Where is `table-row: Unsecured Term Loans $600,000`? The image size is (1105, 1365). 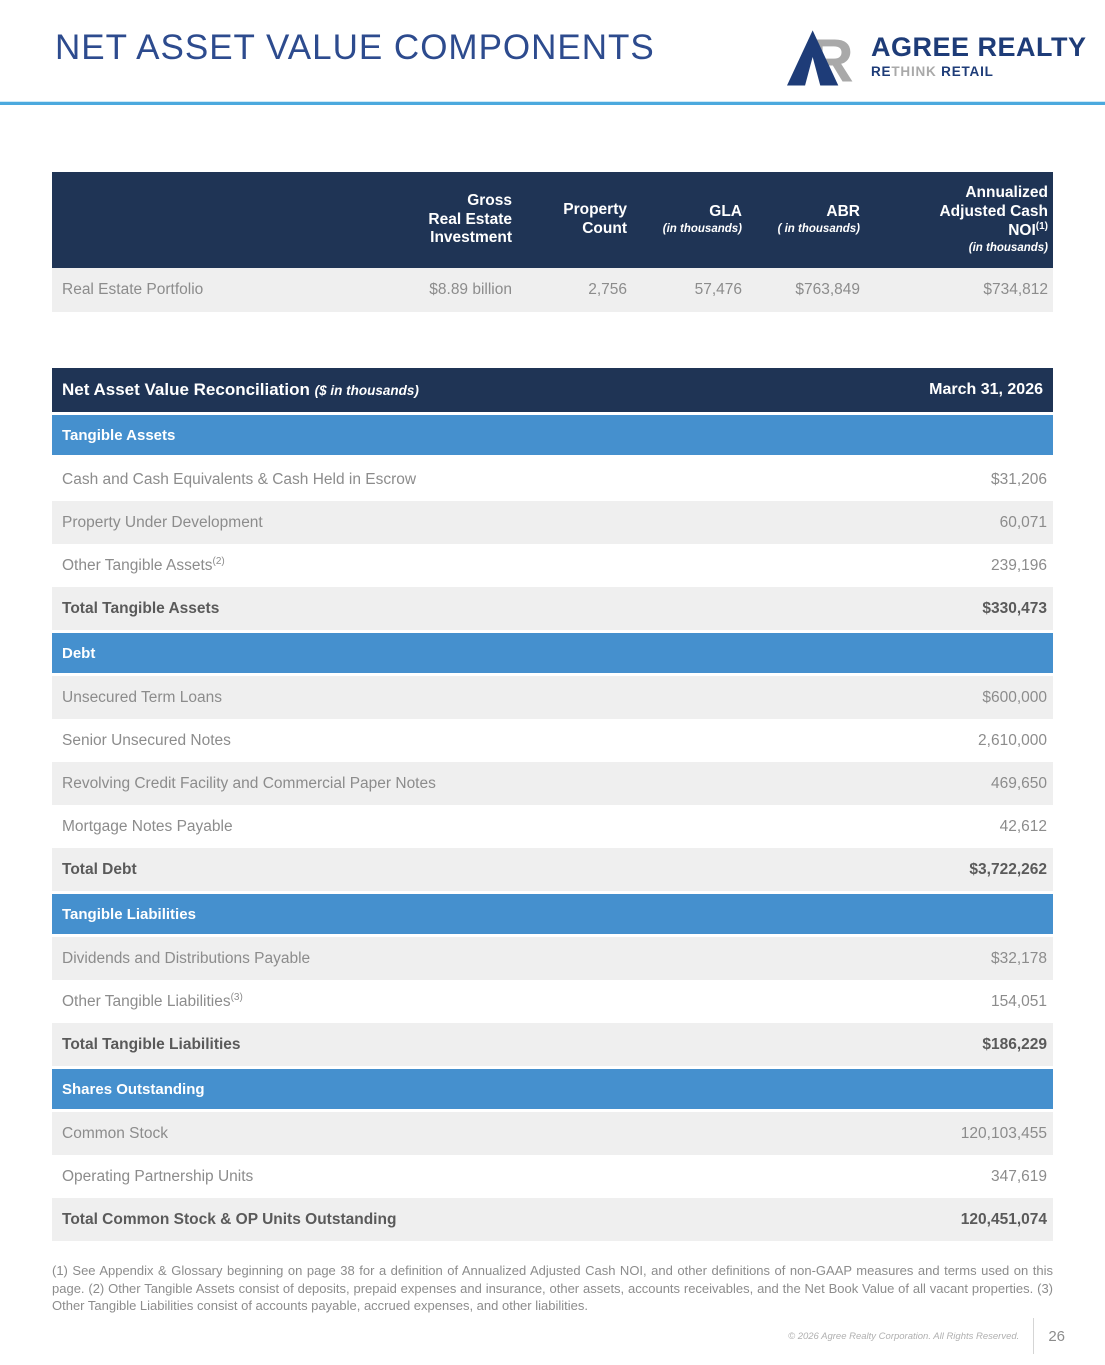
table-row: Unsecured Term Loans $600,000 is located at coordinates (552, 697).